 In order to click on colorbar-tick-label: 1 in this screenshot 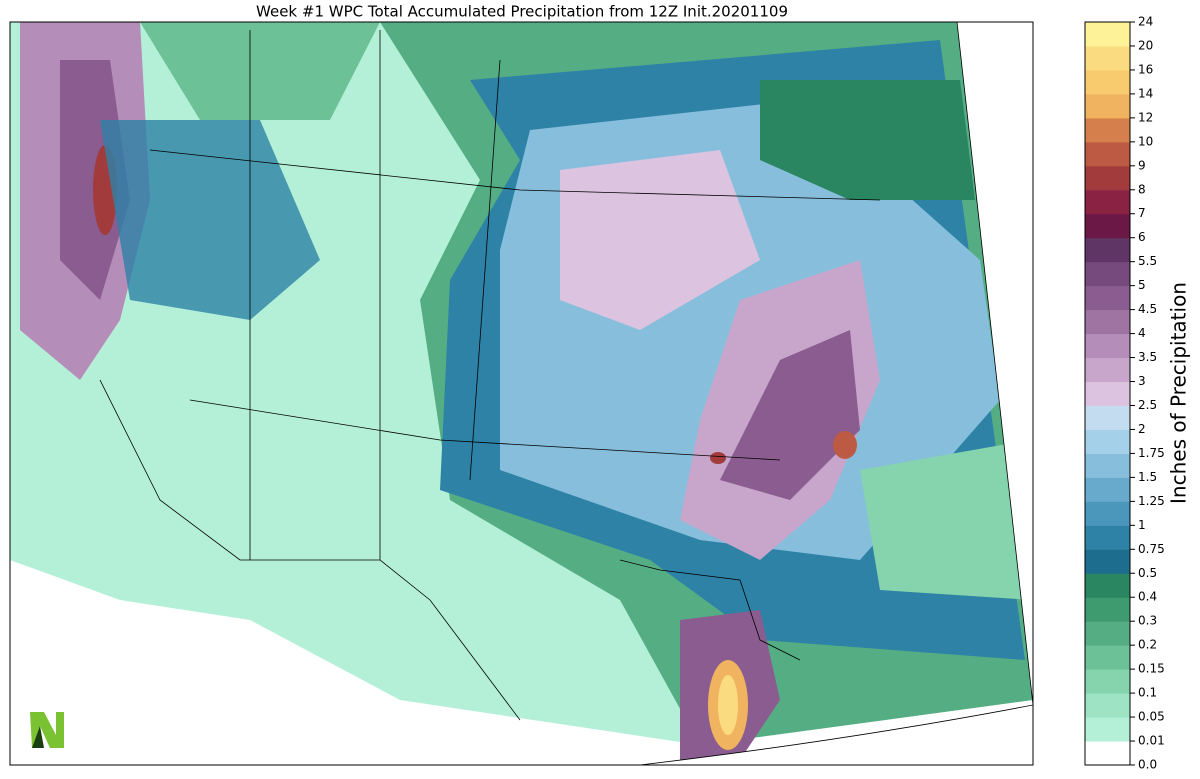, I will do `click(1142, 525)`.